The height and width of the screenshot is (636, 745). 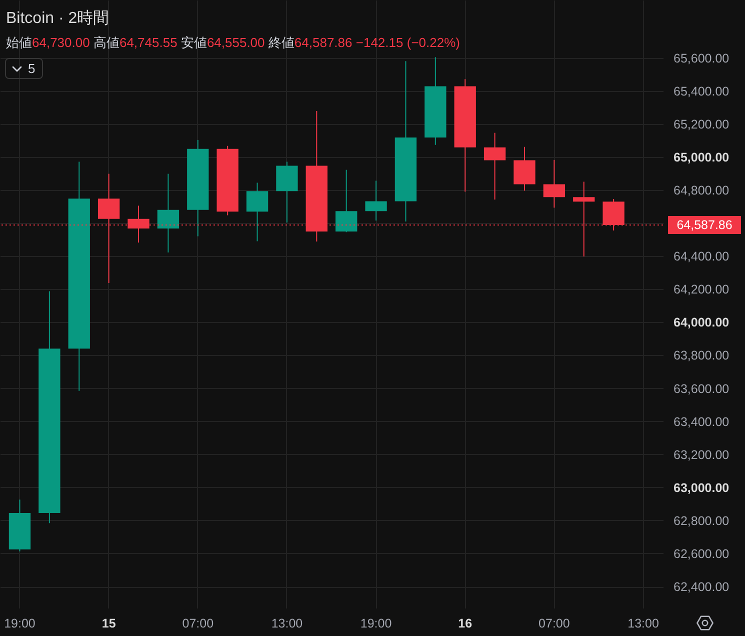 What do you see at coordinates (702, 58) in the screenshot?
I see `y-tick-label: 65,600.00` at bounding box center [702, 58].